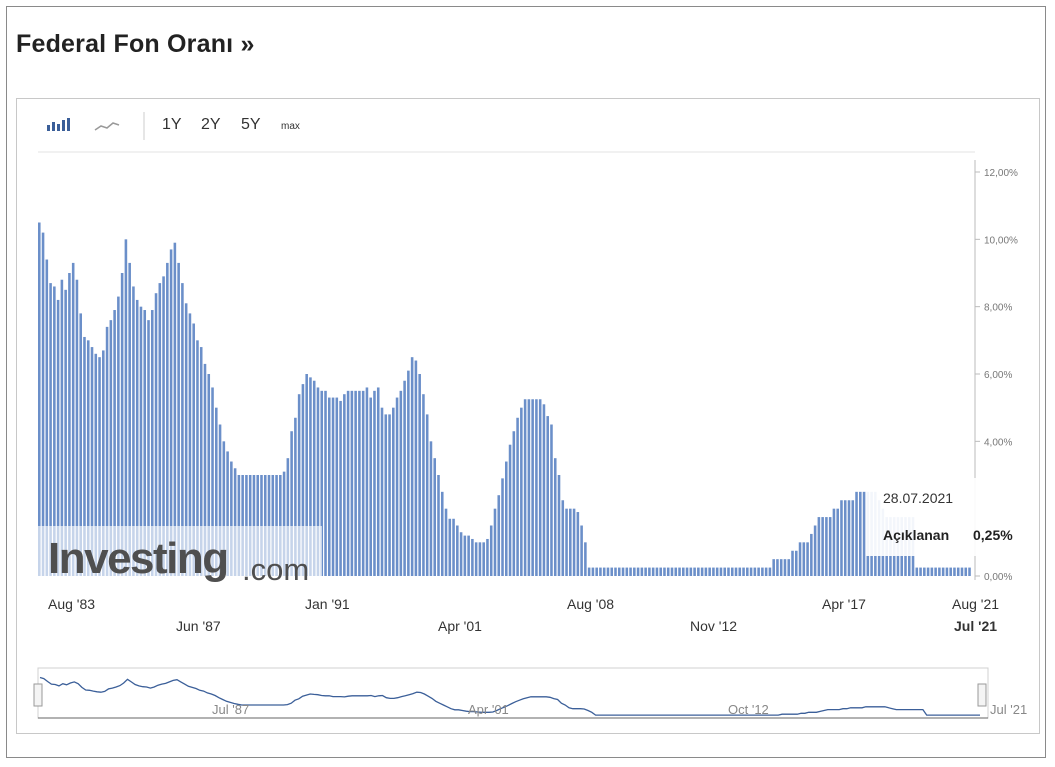  Describe the element at coordinates (135, 44) in the screenshot. I see `page-title: Federal Fon Oranı »` at that location.